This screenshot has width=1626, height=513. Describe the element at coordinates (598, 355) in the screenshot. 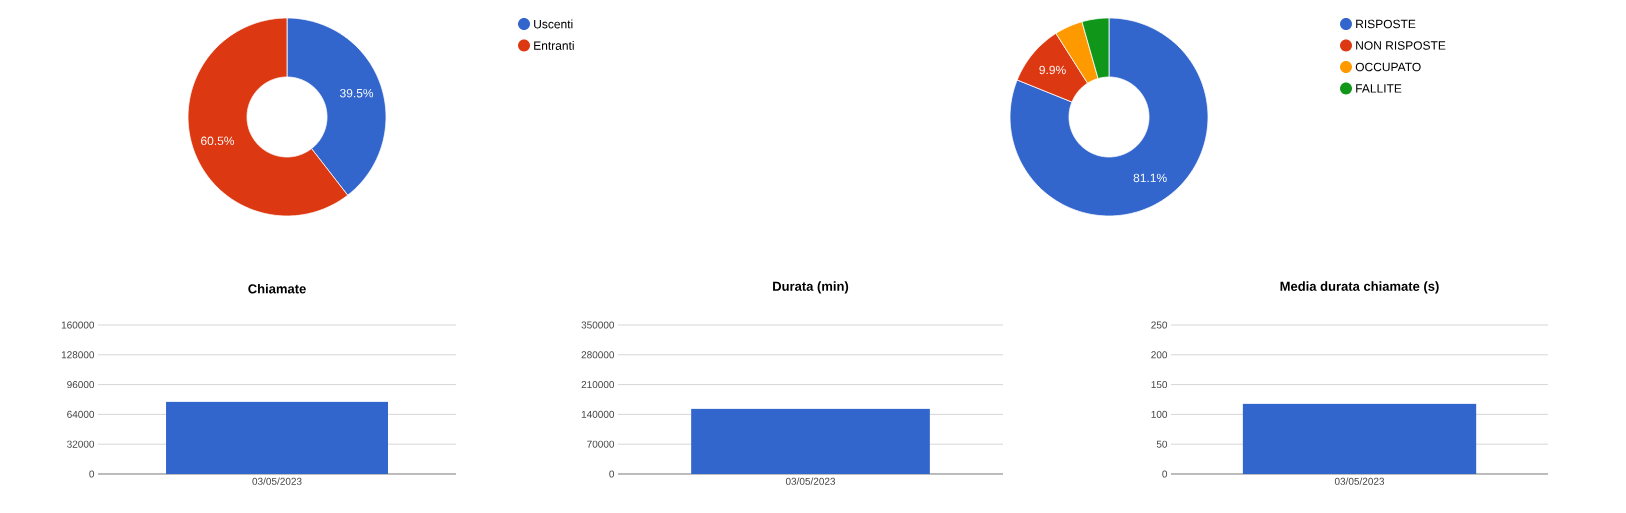

I see `y-tick-label: 280000` at that location.